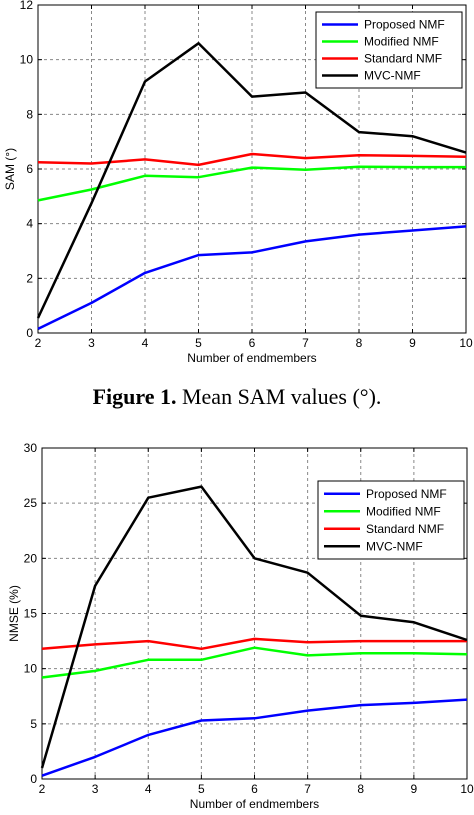 The height and width of the screenshot is (815, 474). What do you see at coordinates (279, 396) in the screenshot?
I see `caption-text: Mean SAM values (°).` at bounding box center [279, 396].